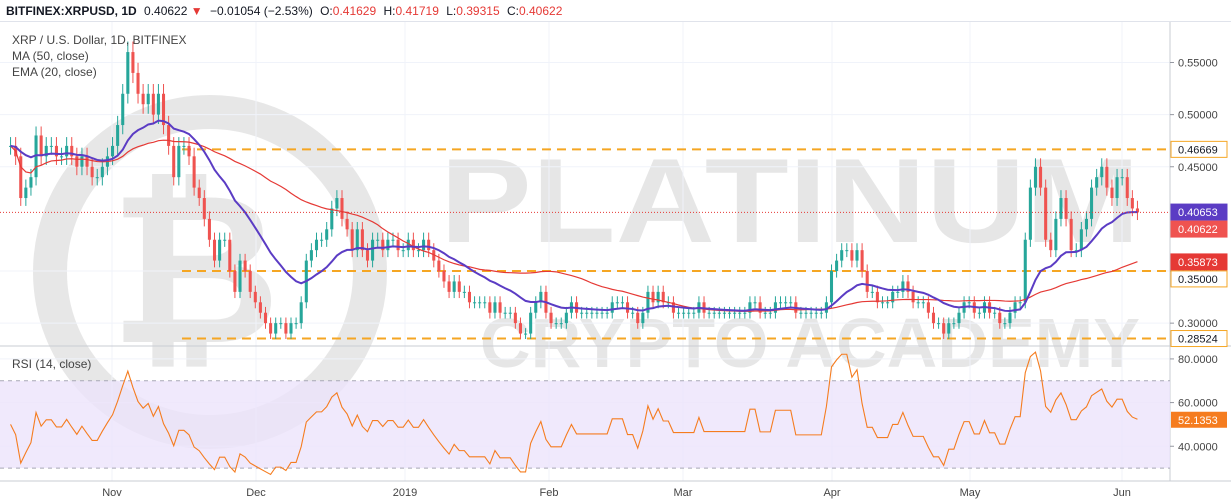  I want to click on time-tick-label: Mar, so click(683, 493).